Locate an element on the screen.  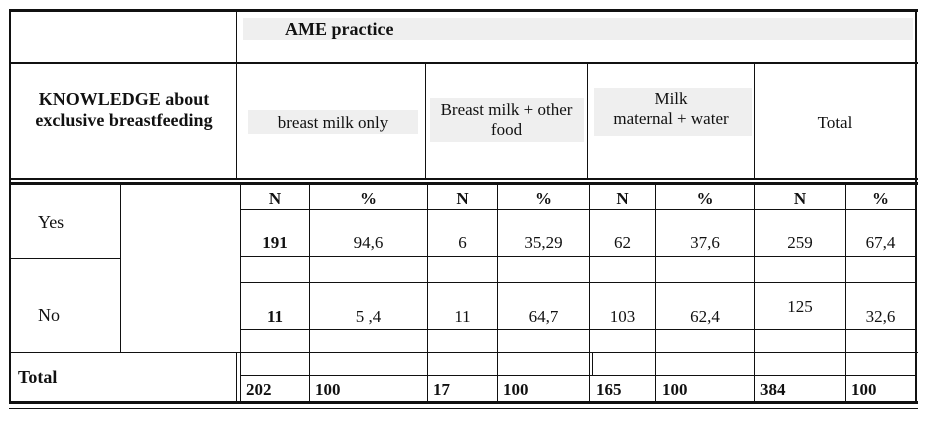
practice-header-shade is located at coordinates (578, 29).